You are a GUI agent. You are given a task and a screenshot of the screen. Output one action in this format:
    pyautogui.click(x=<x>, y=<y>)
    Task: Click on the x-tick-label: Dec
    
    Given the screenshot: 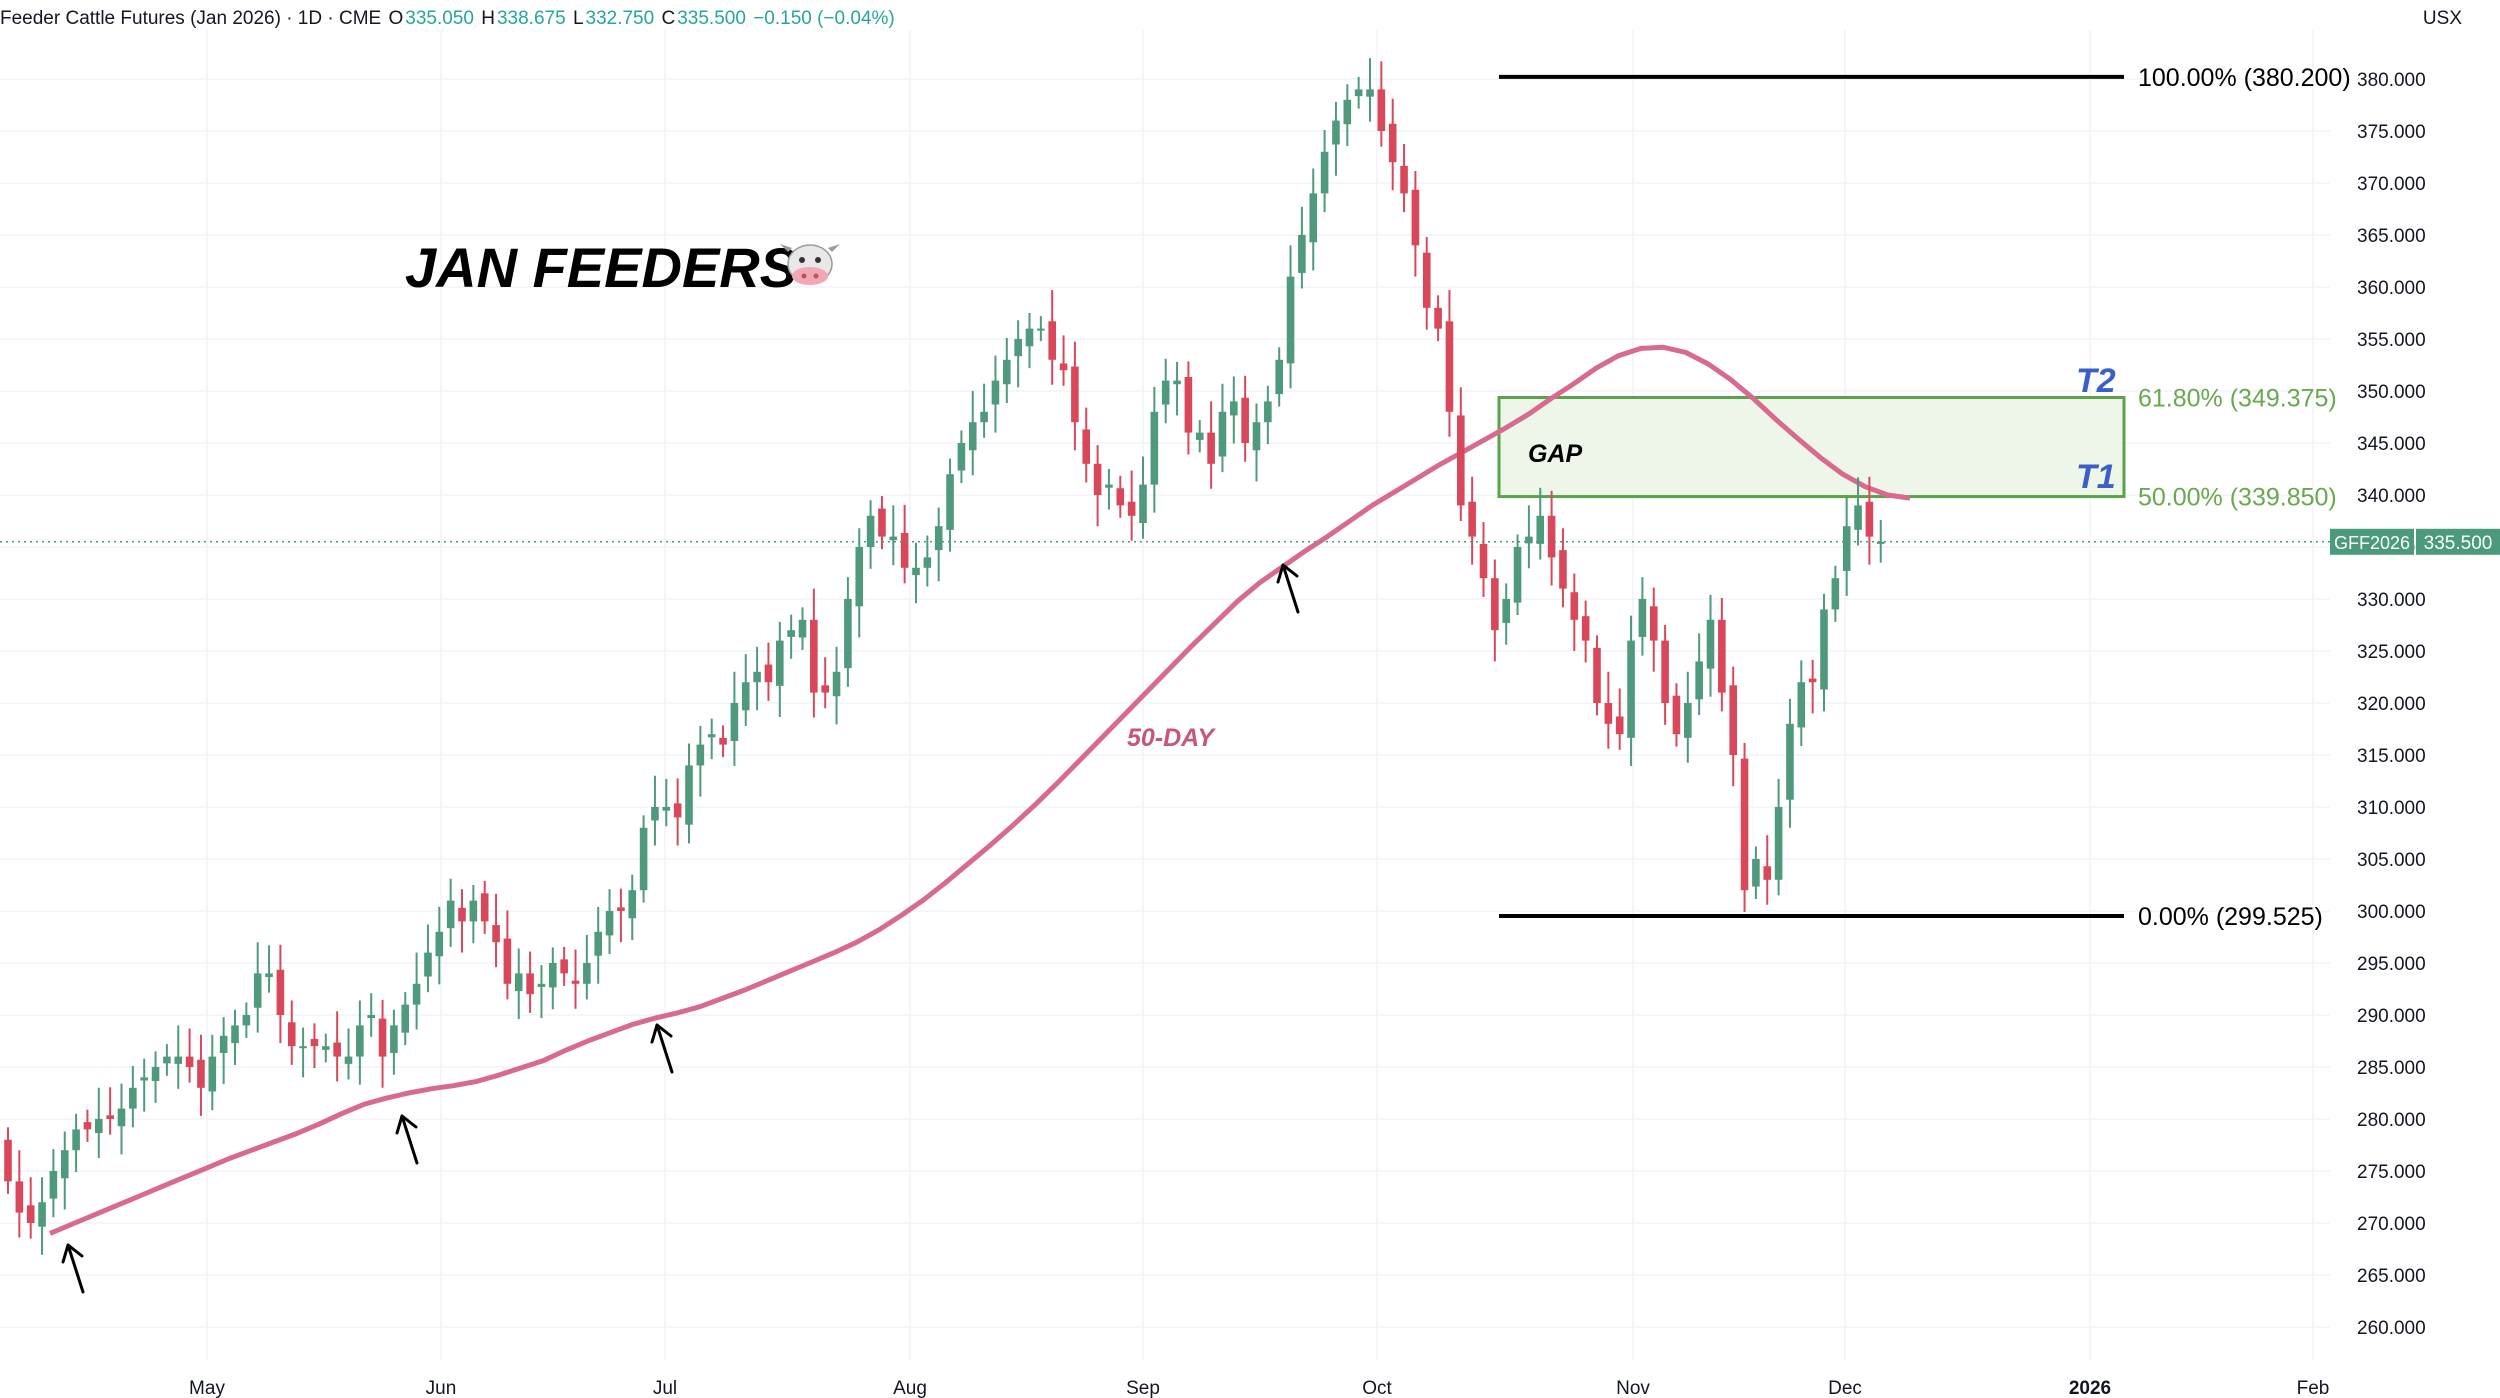 What is the action you would take?
    pyautogui.click(x=1845, y=1388)
    